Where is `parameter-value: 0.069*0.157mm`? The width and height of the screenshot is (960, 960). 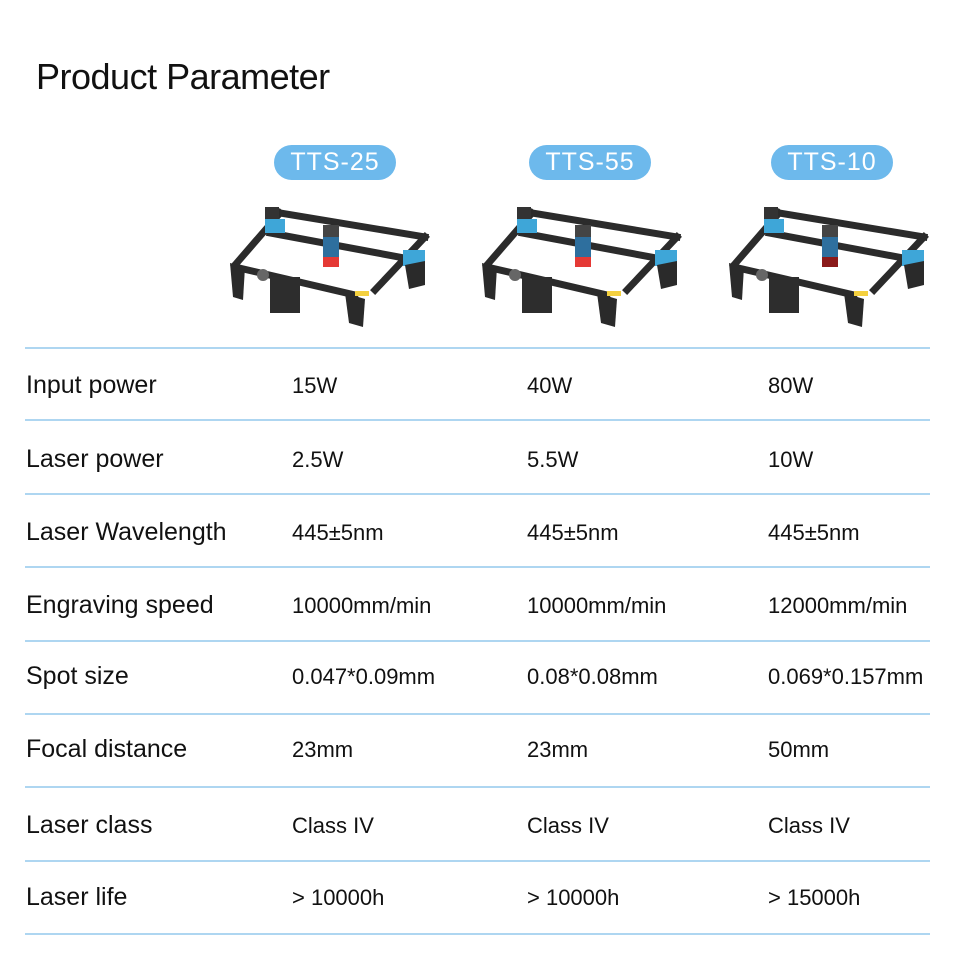 parameter-value: 0.069*0.157mm is located at coordinates (846, 676).